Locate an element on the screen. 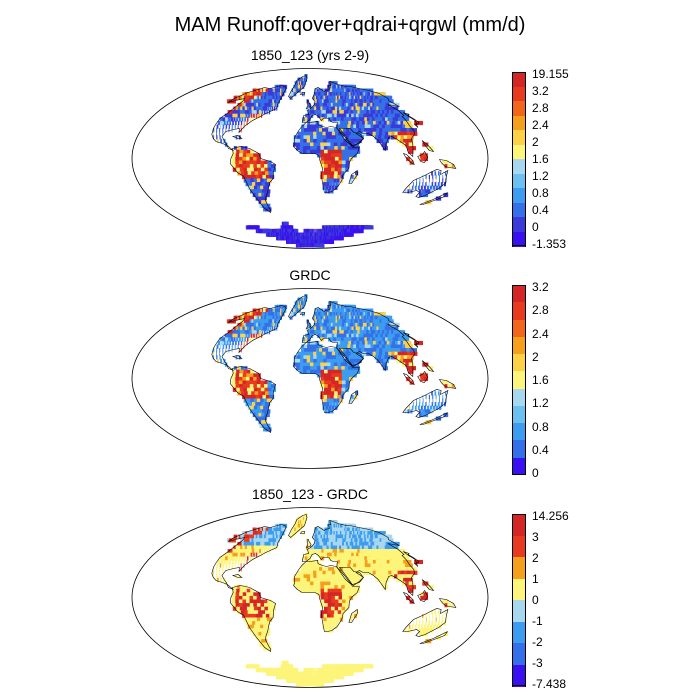  colorbar-tick-label: 2.8 is located at coordinates (540, 108).